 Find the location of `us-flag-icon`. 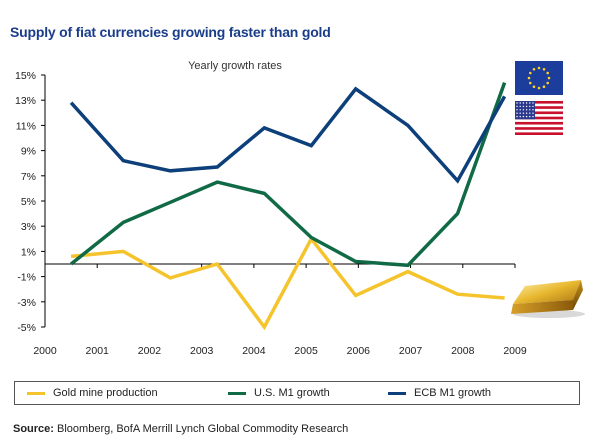

us-flag-icon is located at coordinates (539, 118).